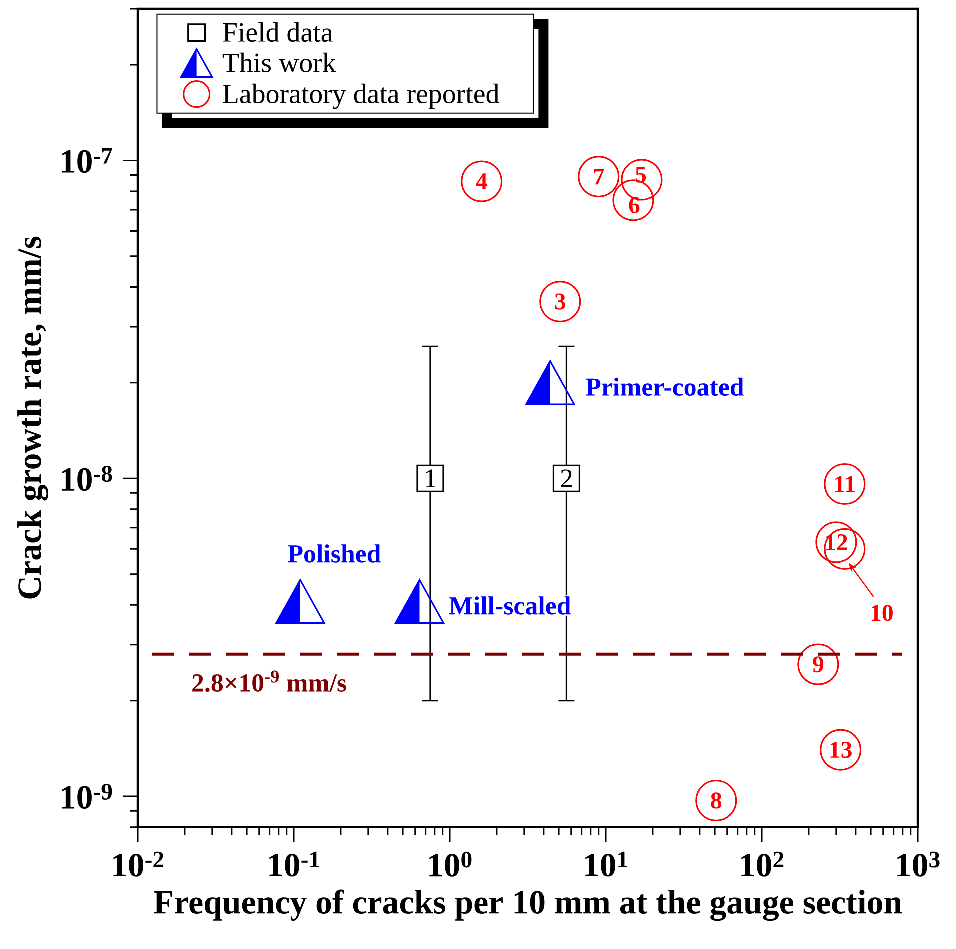 This screenshot has width=956, height=949. What do you see at coordinates (295, 864) in the screenshot?
I see `x-tick-label: 10$^{-1}$` at bounding box center [295, 864].